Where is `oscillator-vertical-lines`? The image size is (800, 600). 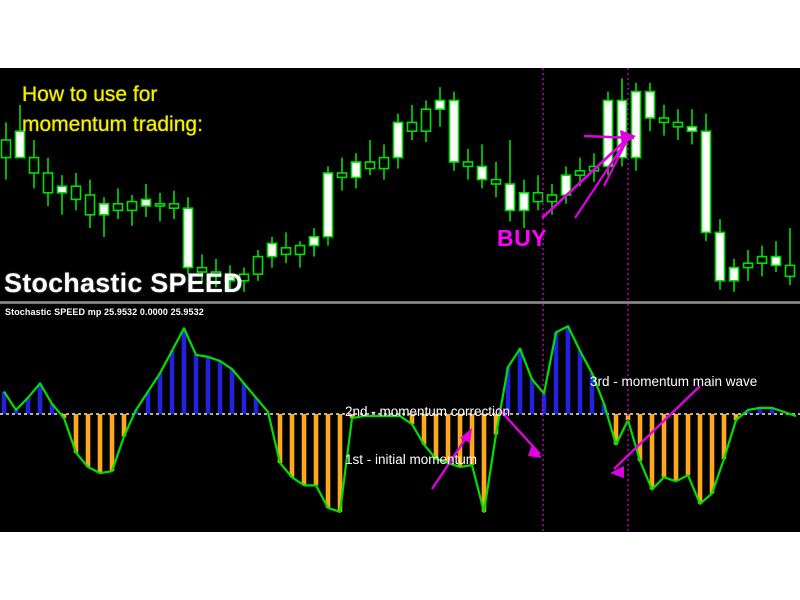 oscillator-vertical-lines is located at coordinates (585, 418).